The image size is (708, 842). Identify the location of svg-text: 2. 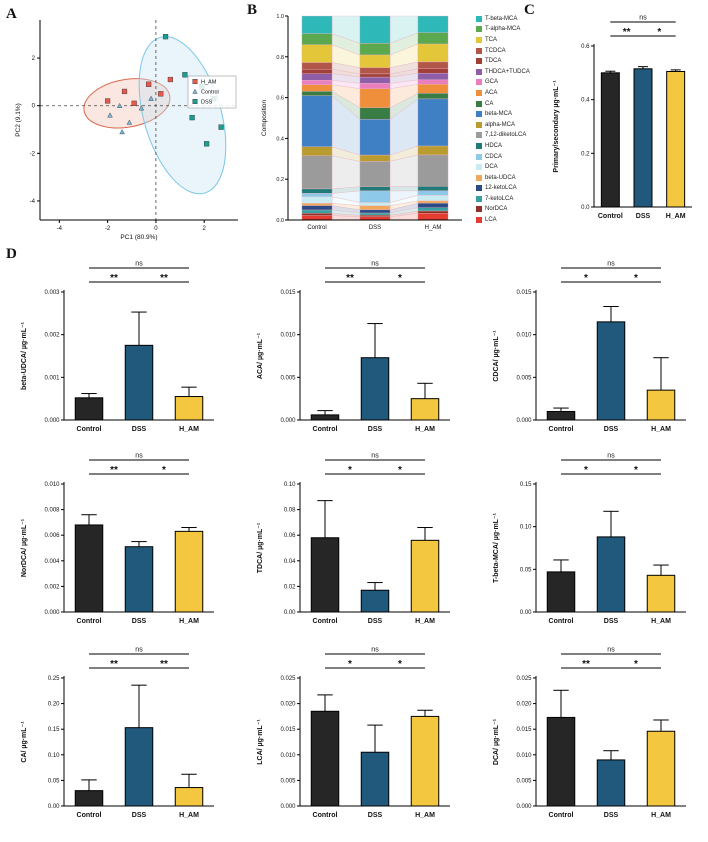
(34, 59).